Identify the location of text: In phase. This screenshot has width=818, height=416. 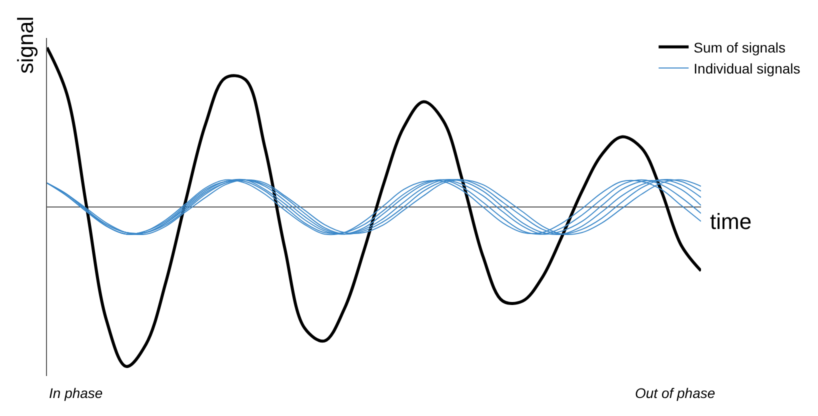
(76, 393).